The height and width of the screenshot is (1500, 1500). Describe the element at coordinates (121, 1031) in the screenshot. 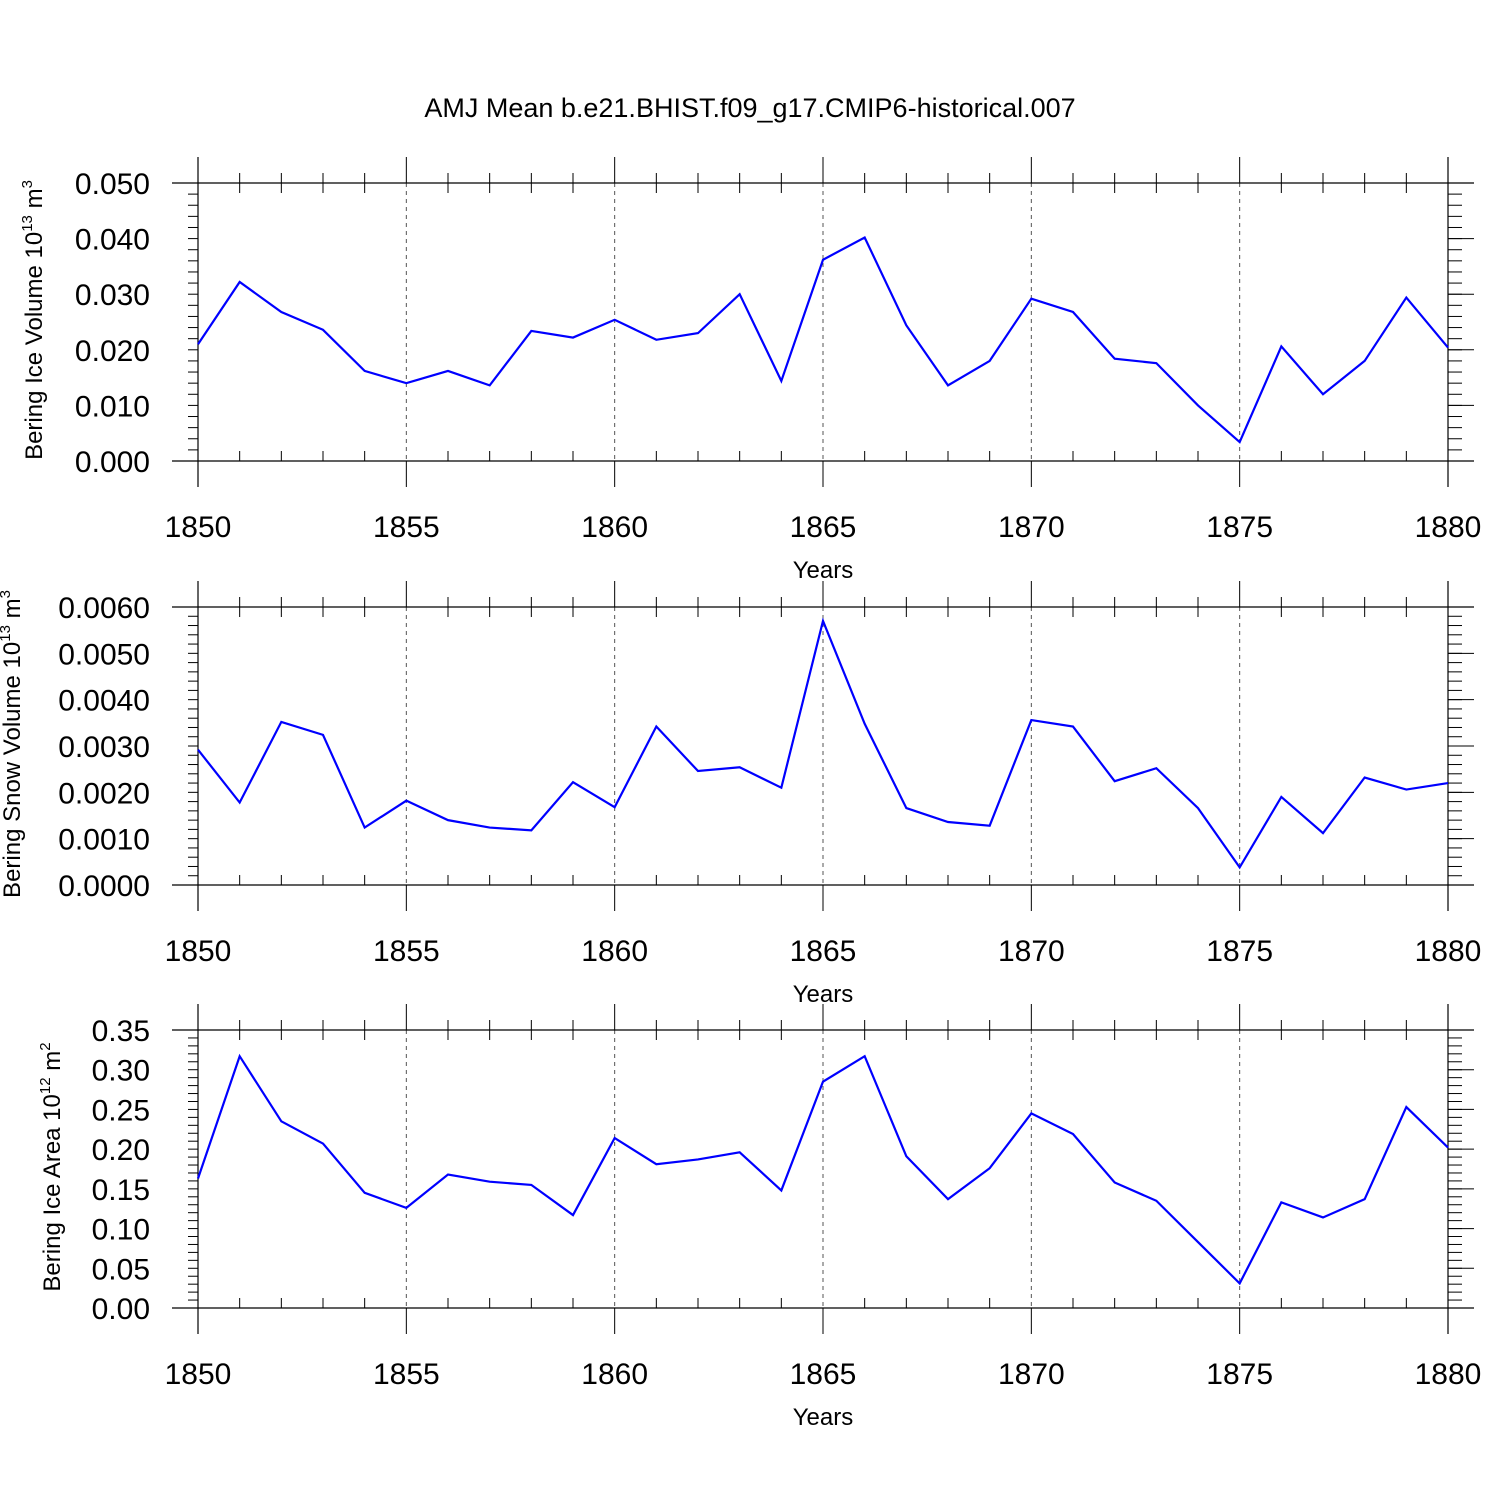

I see `y-tick-label: 0.35` at that location.